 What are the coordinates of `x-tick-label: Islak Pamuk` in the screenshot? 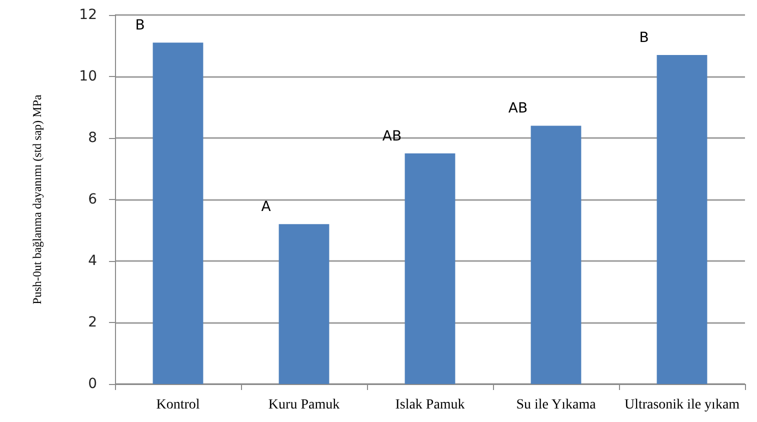 It's located at (430, 405).